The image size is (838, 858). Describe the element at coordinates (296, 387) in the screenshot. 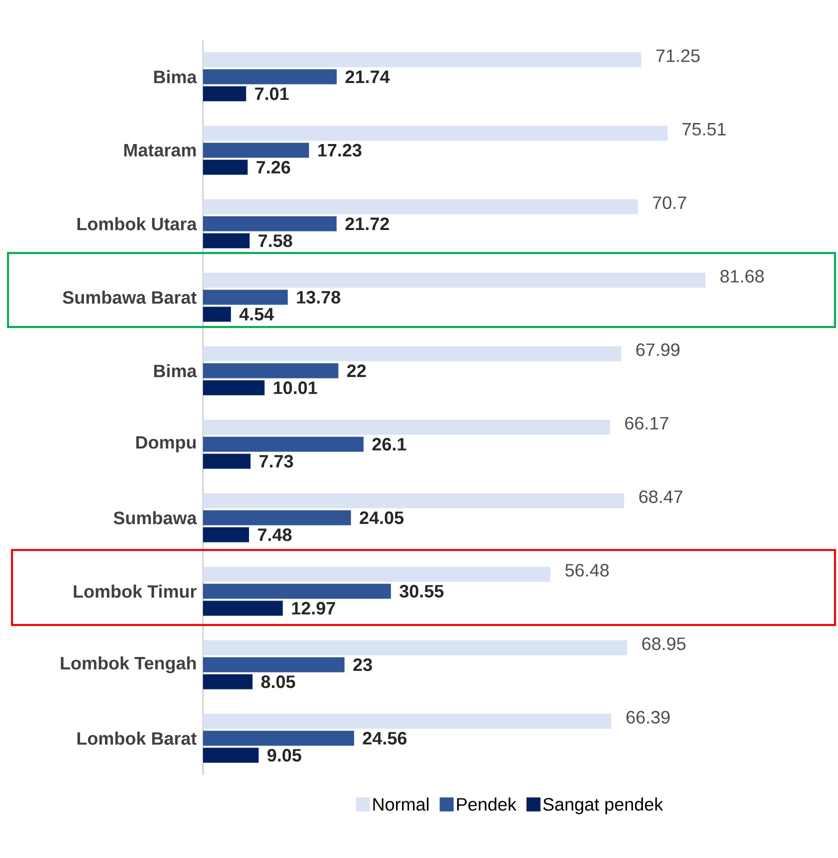

I see `data-label: 10.01` at that location.